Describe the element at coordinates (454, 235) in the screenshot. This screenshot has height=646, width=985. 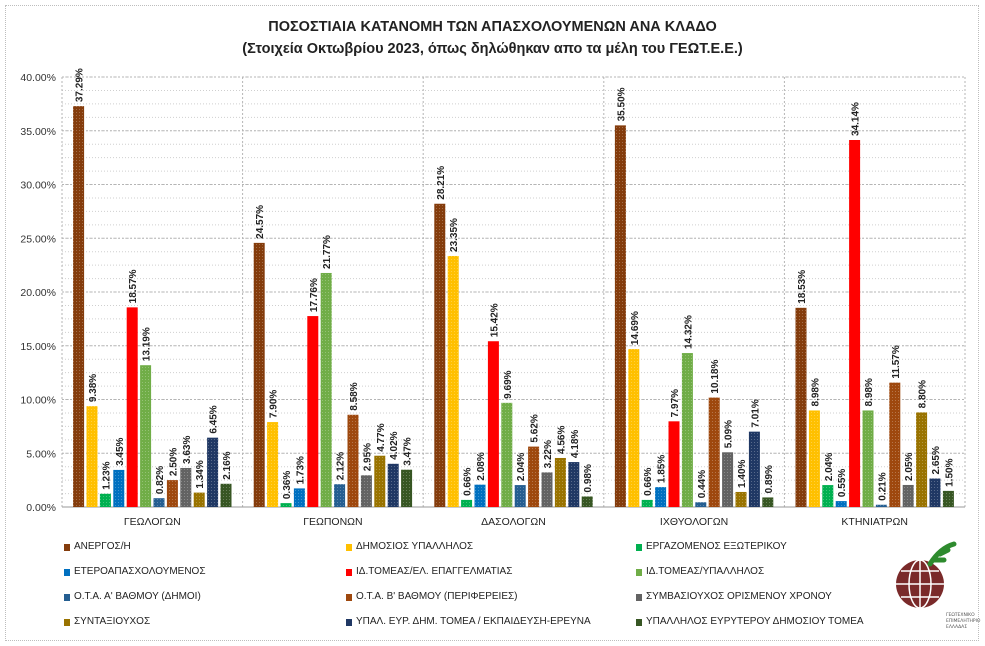
I see `data-label: 23.35%` at that location.